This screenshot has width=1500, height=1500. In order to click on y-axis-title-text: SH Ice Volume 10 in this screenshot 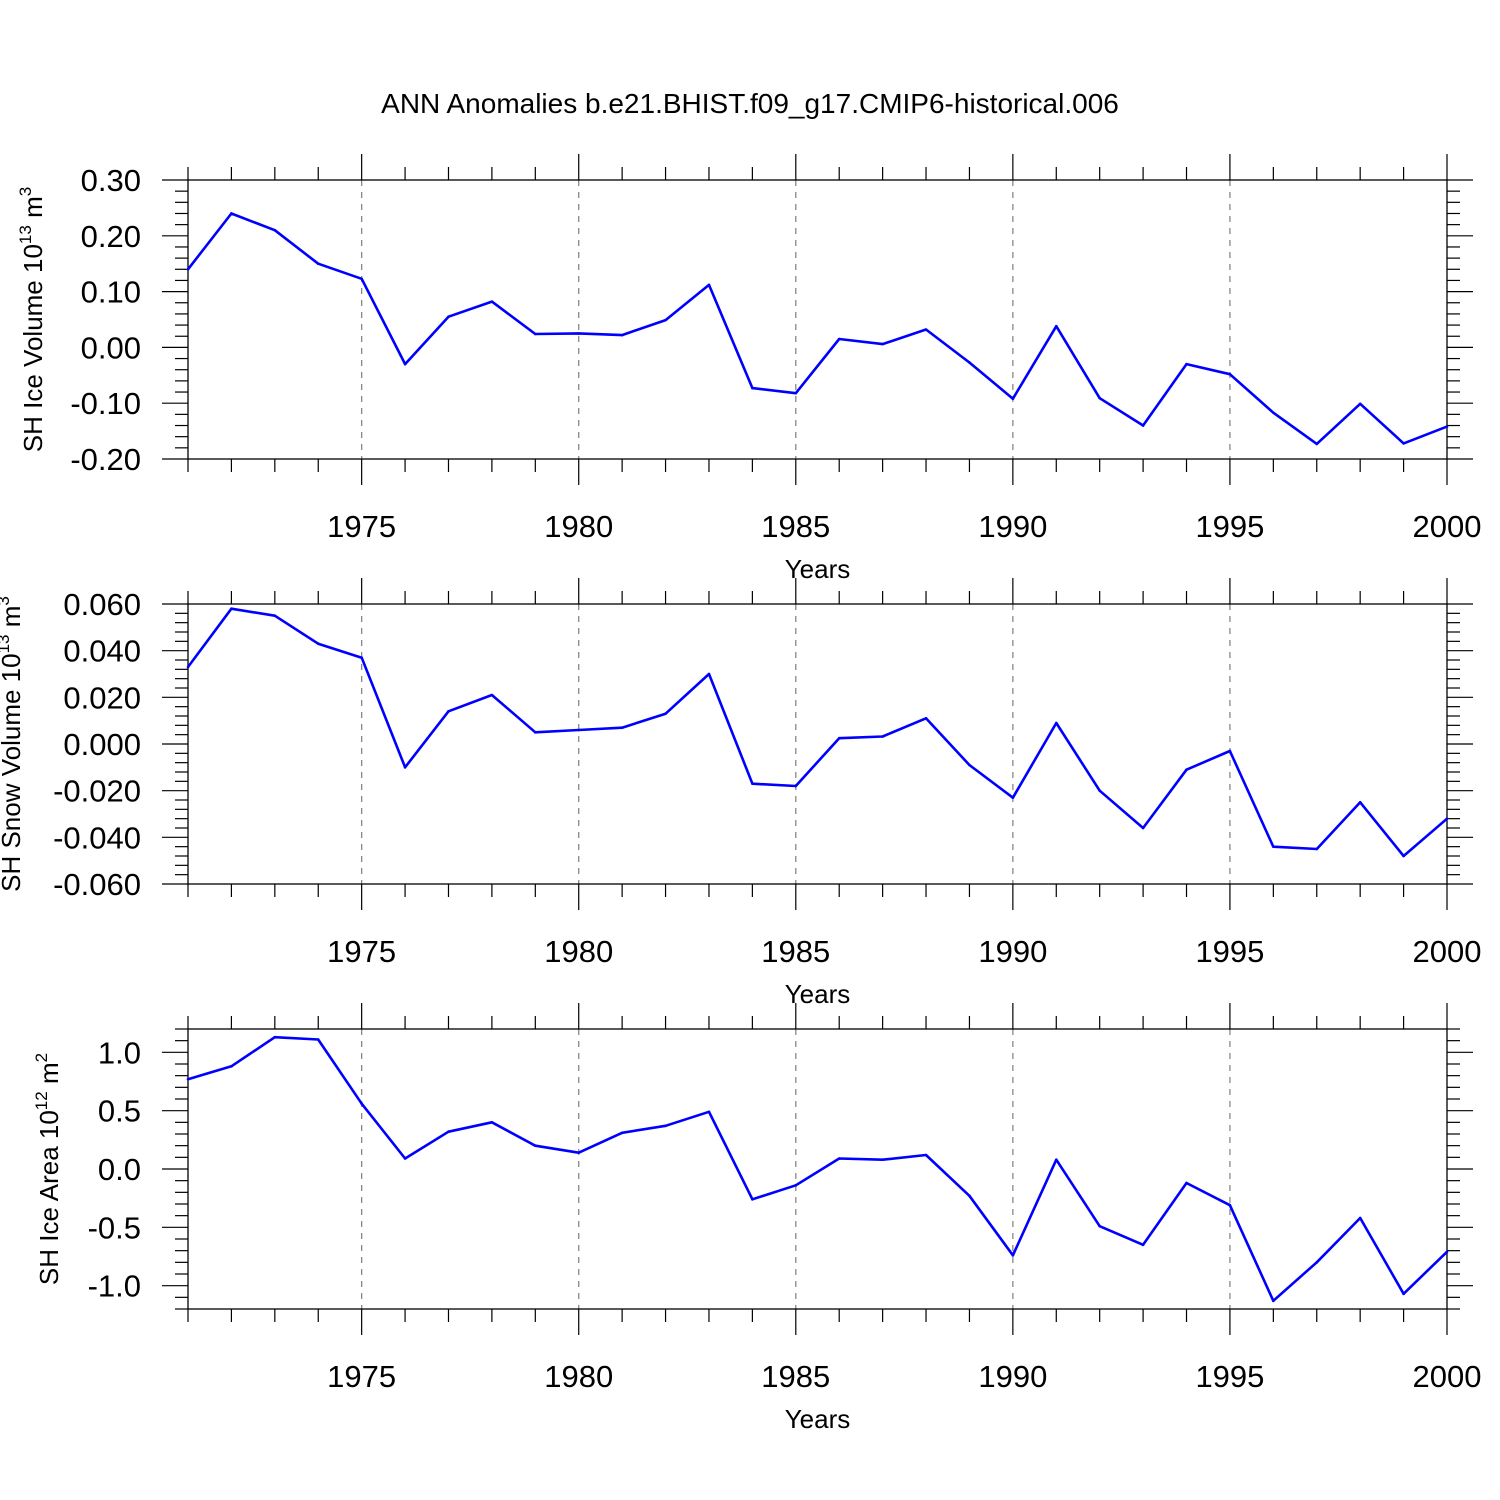, I will do `click(33, 348)`.